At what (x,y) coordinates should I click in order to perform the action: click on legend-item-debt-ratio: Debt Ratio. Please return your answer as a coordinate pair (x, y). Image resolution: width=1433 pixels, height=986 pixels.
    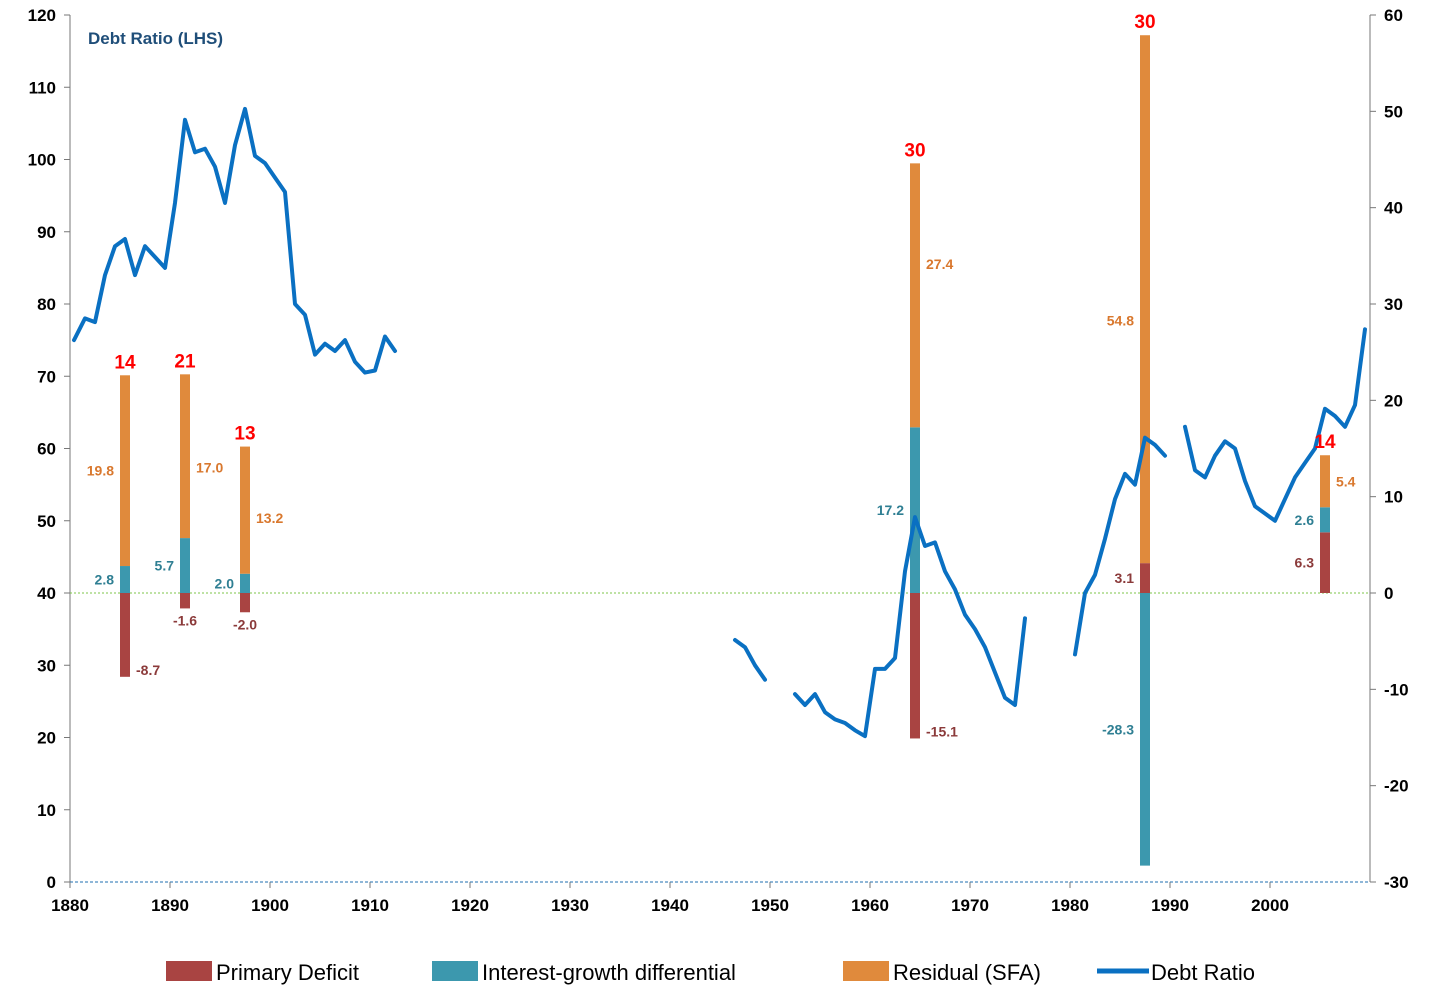
    Looking at the image, I should click on (1176, 972).